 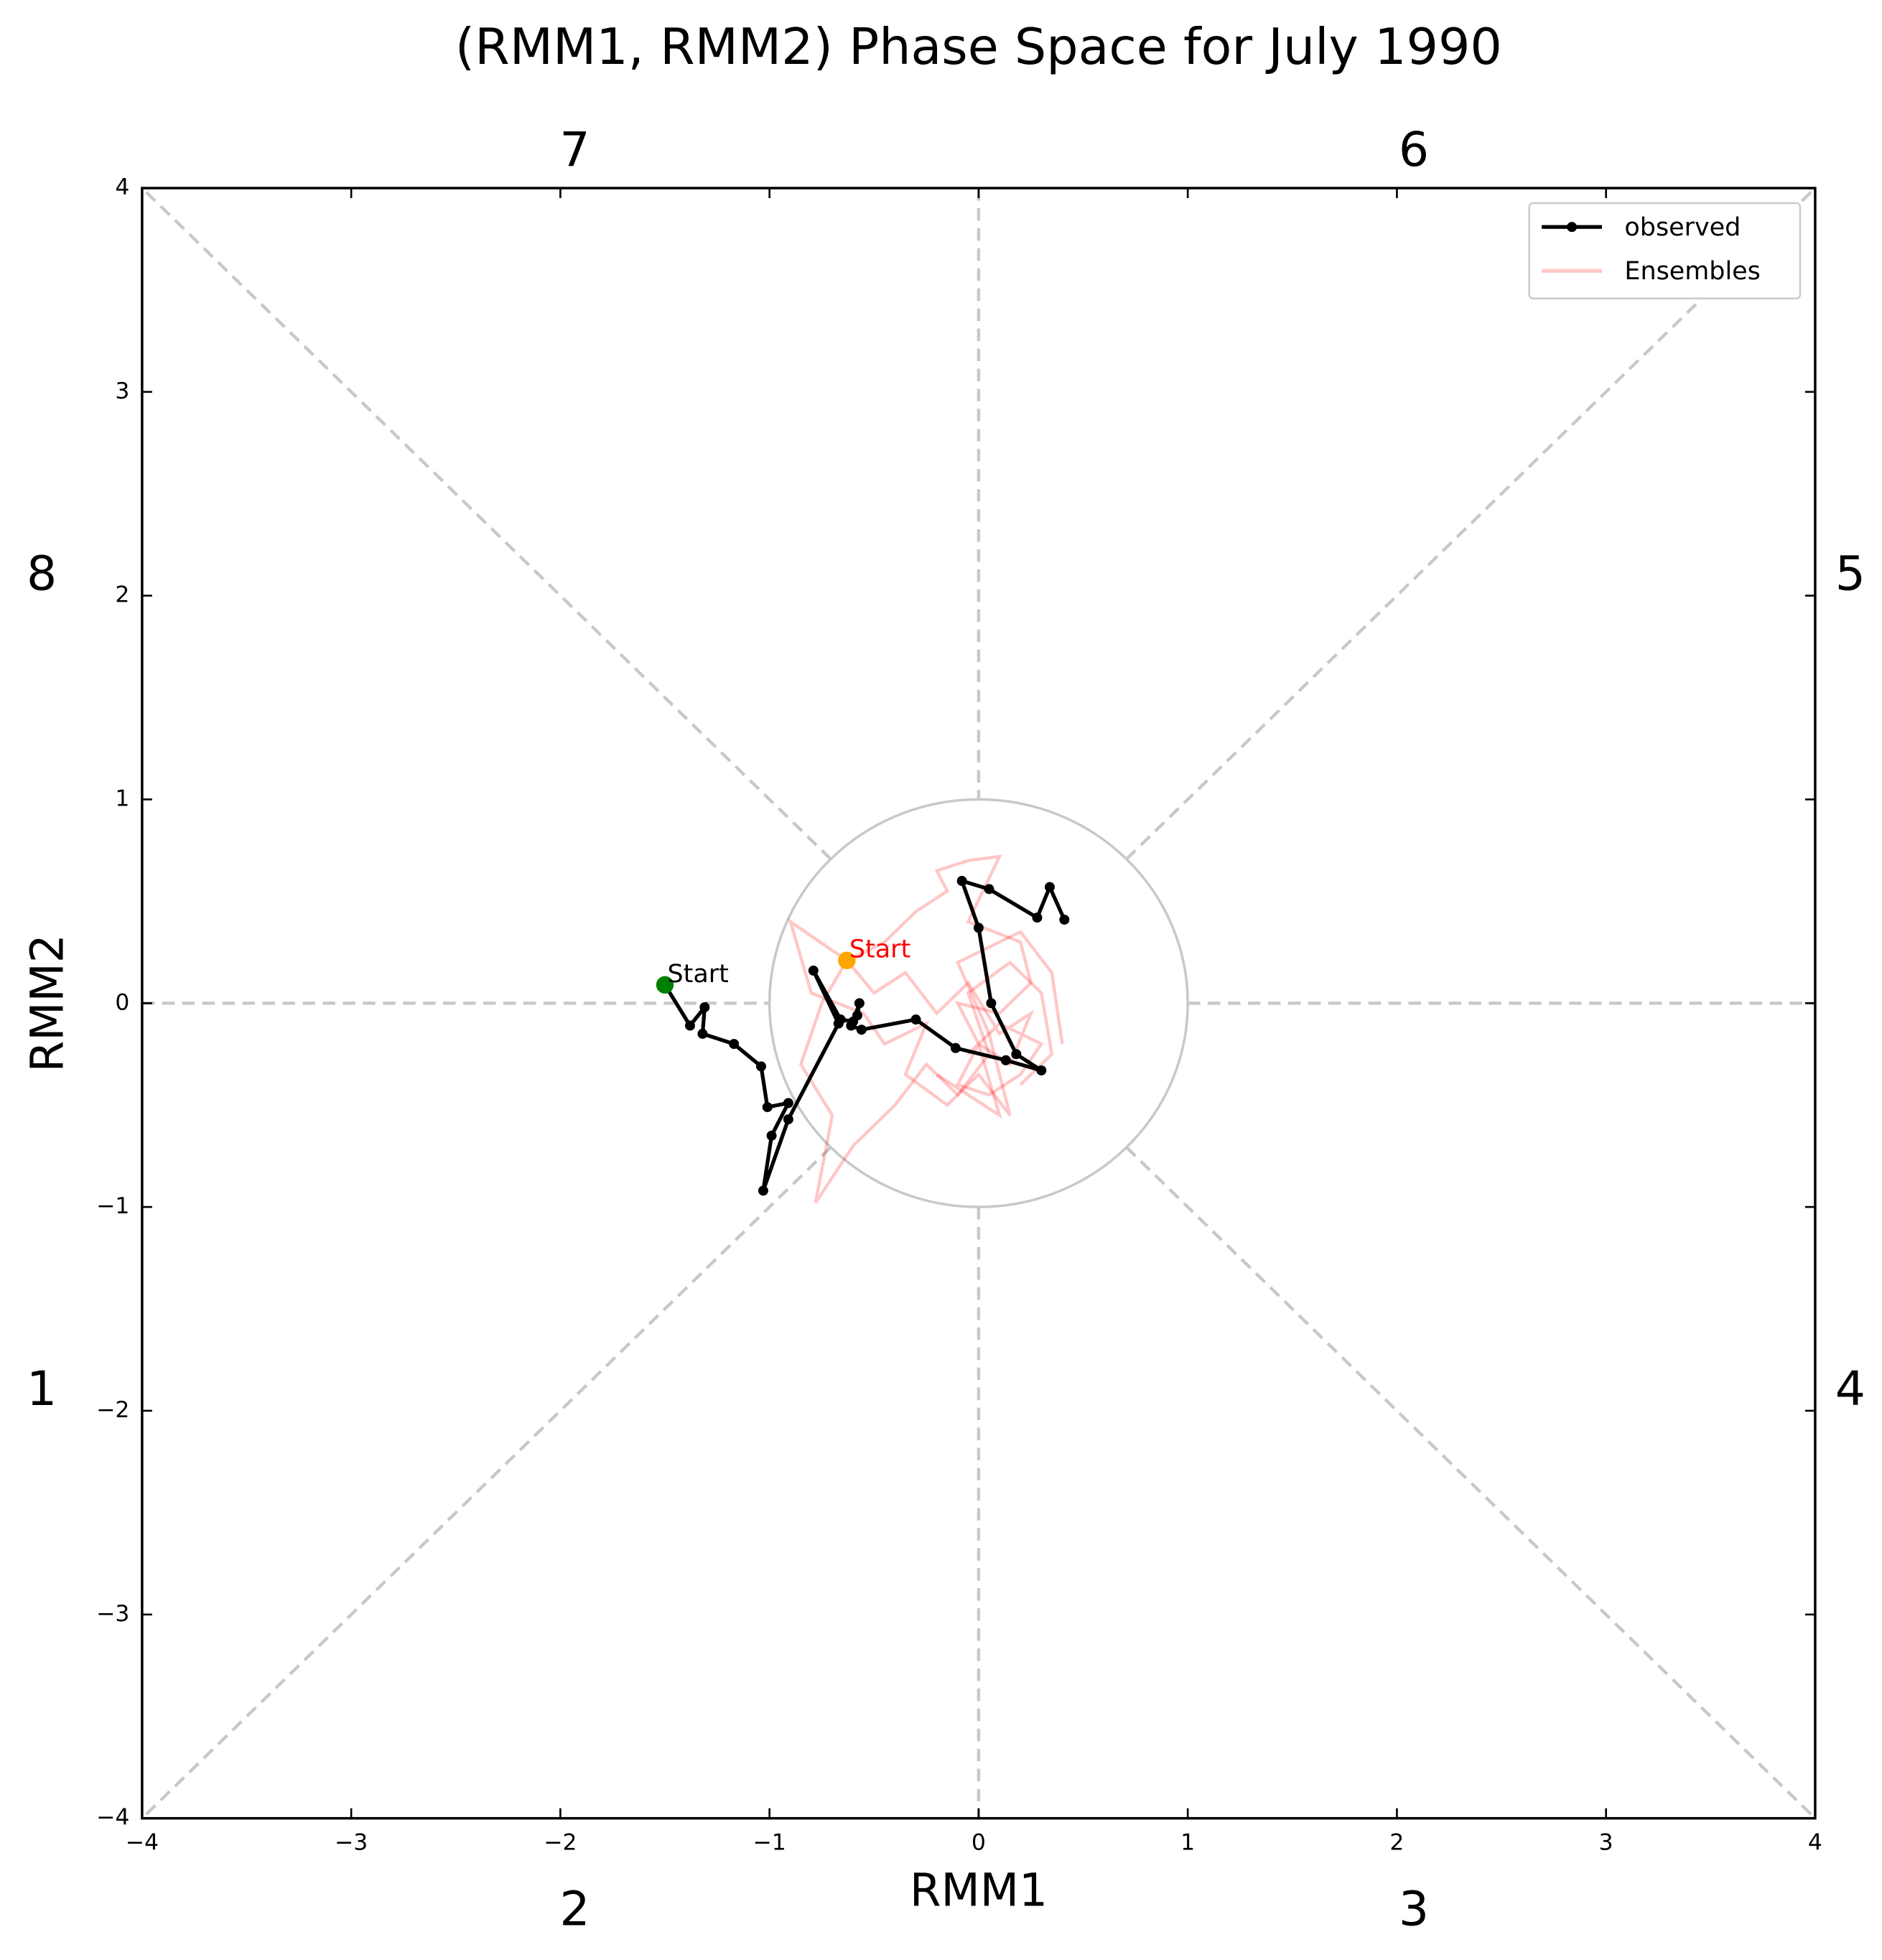 I want to click on phase-label: 5, so click(x=1850, y=574).